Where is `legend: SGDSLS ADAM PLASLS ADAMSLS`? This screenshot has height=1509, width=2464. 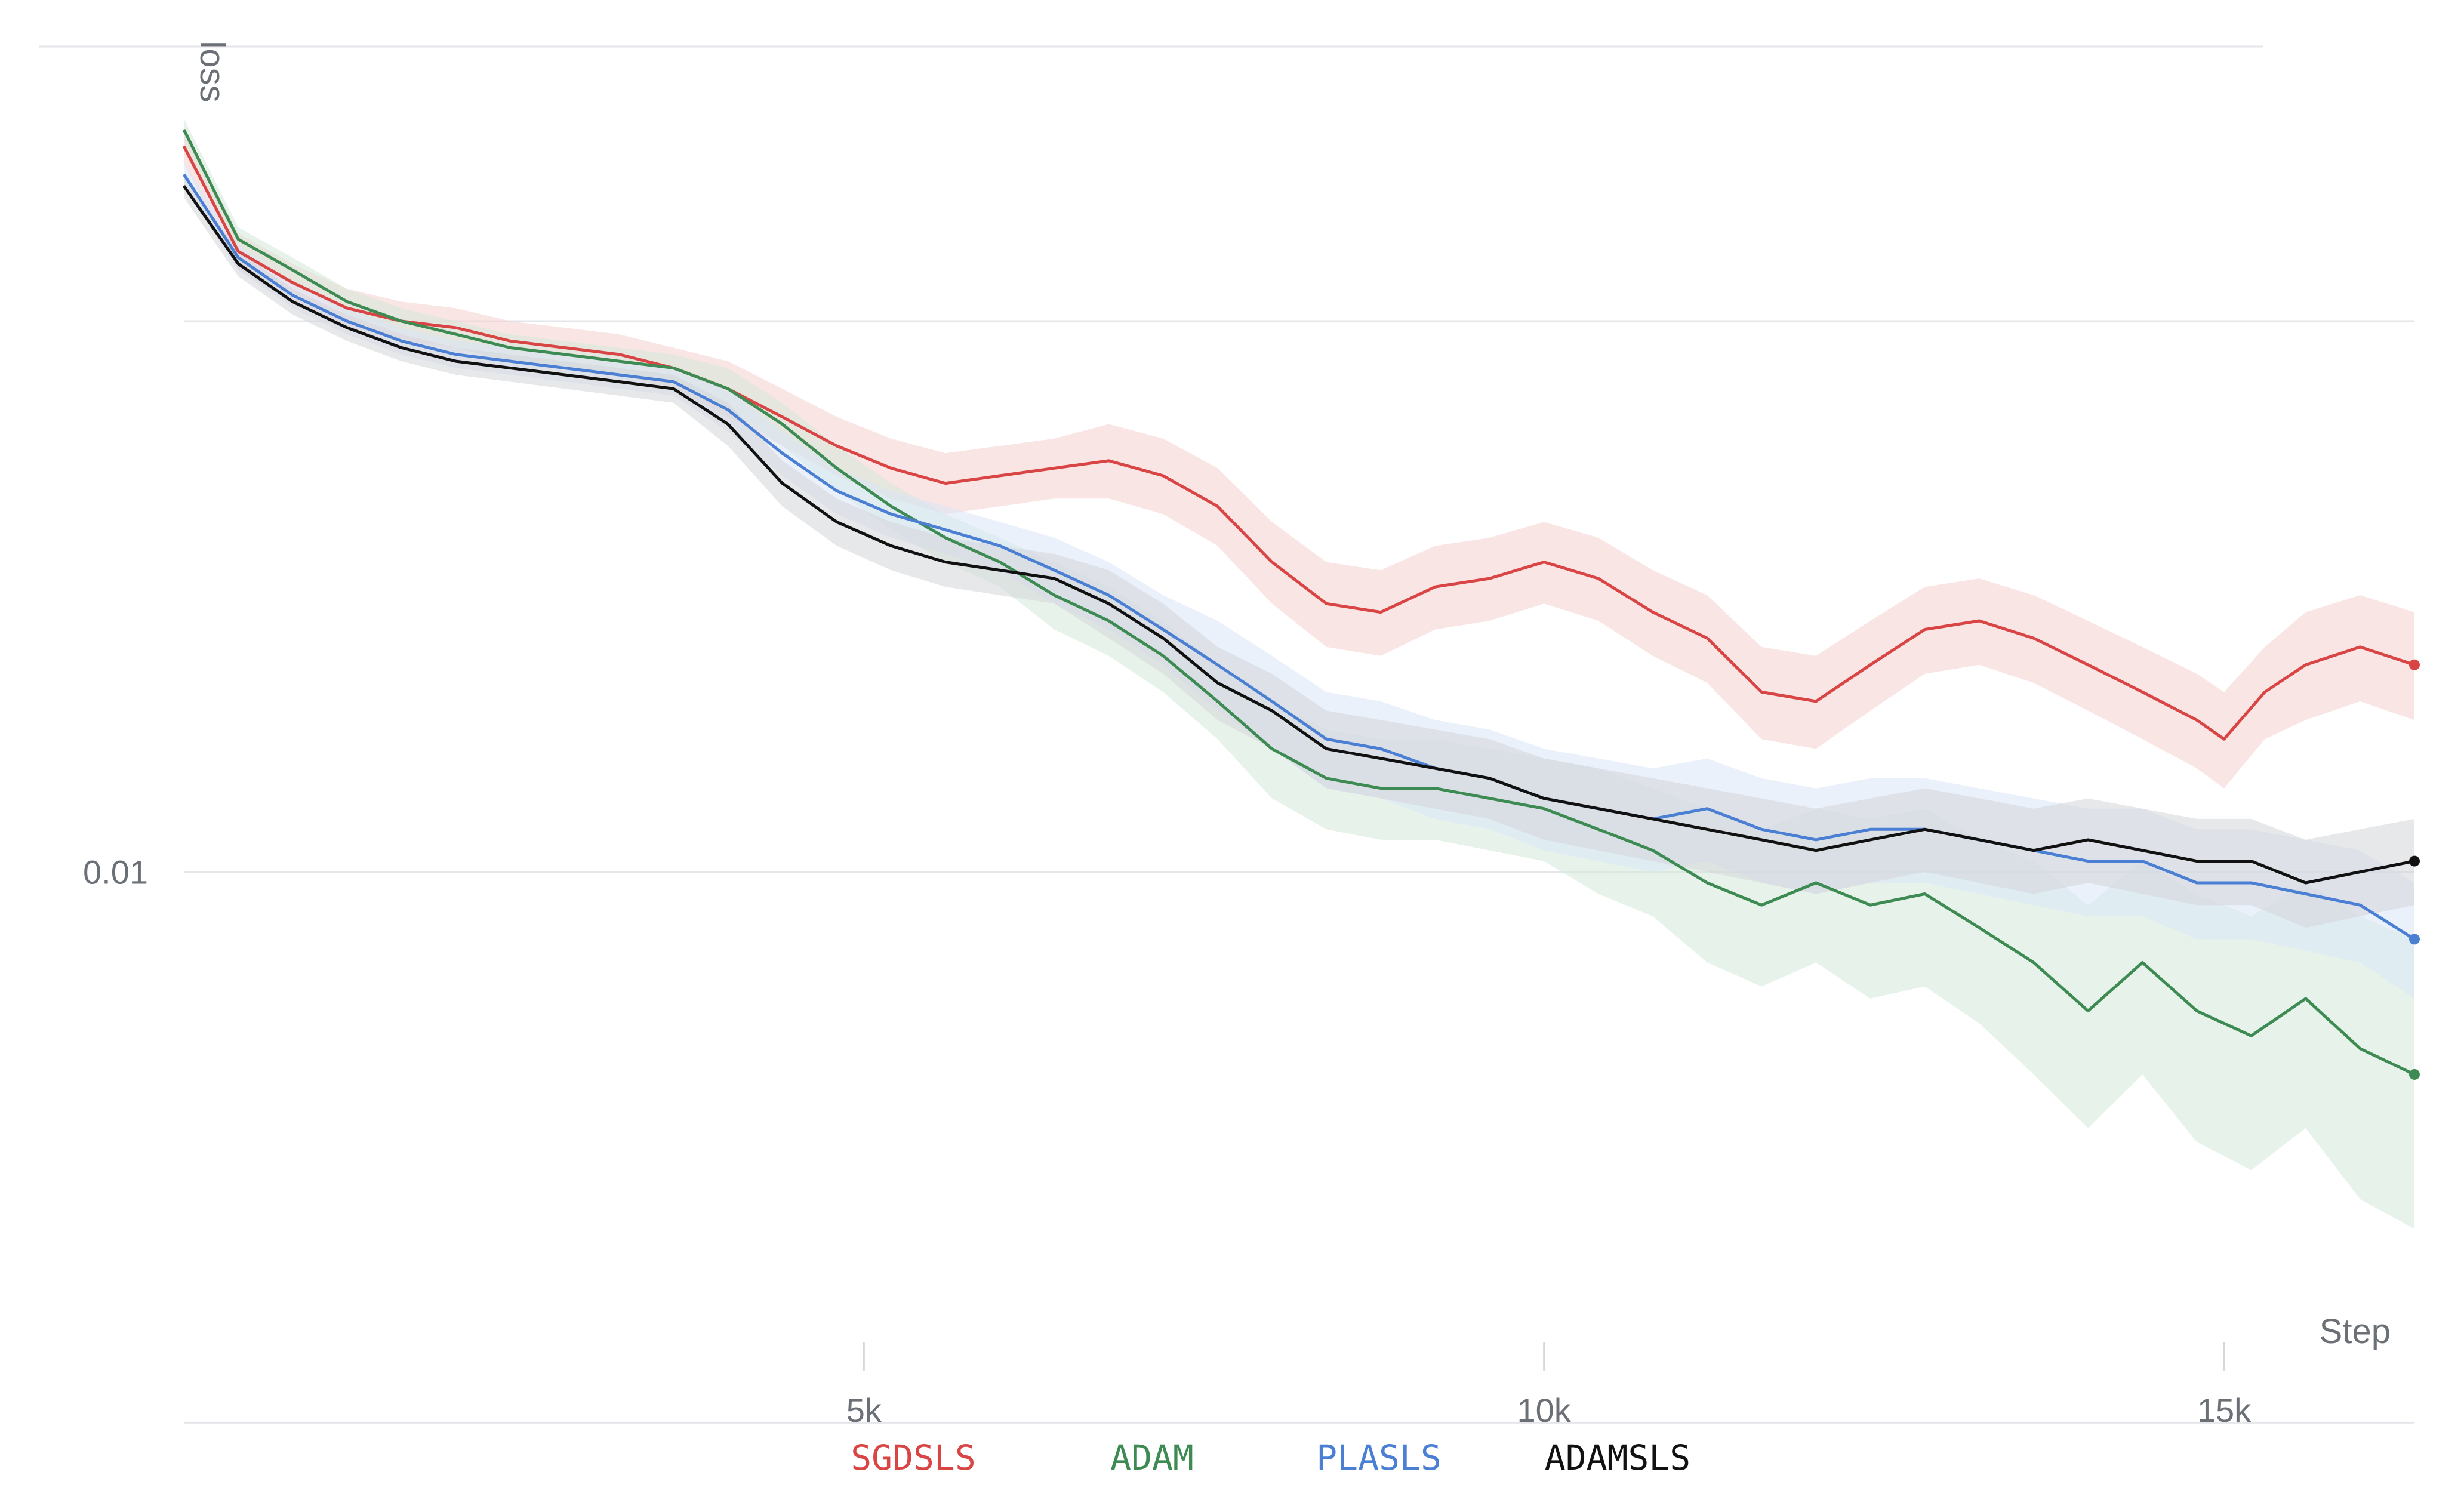
legend: SGDSLS ADAM PLASLS ADAMSLS is located at coordinates (1270, 1457).